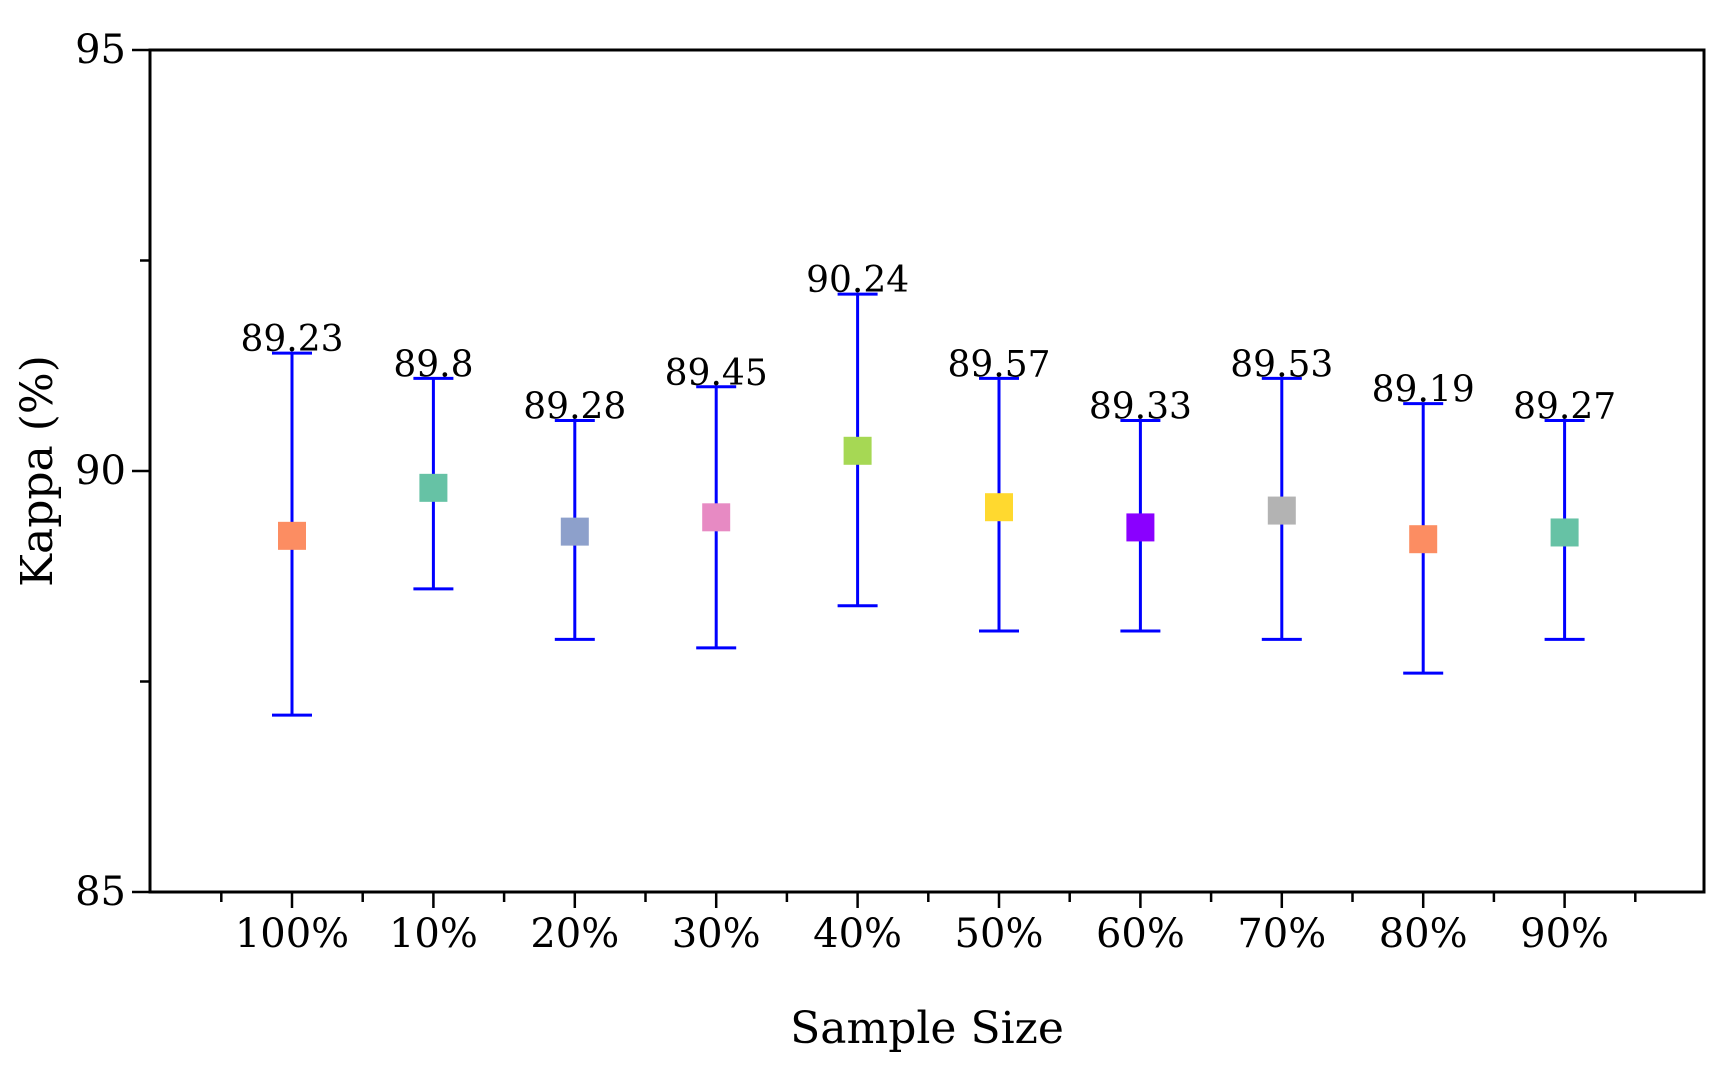  I want to click on data-value-label: 89.19, so click(1423, 390).